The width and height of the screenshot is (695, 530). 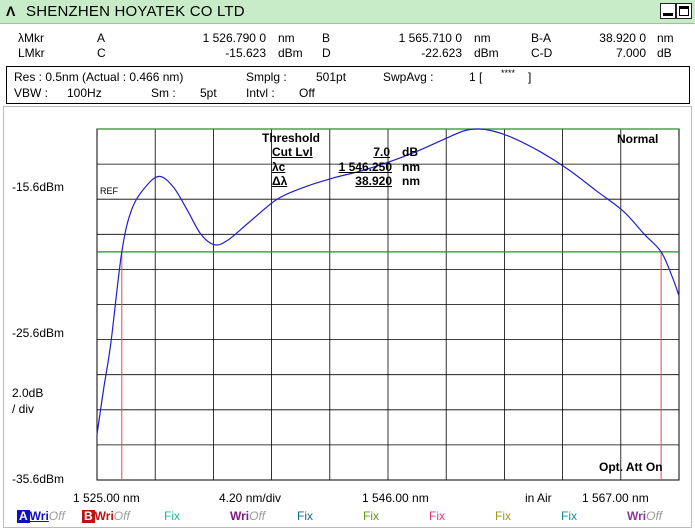 What do you see at coordinates (56, 516) in the screenshot?
I see `trace-a-state: Off` at bounding box center [56, 516].